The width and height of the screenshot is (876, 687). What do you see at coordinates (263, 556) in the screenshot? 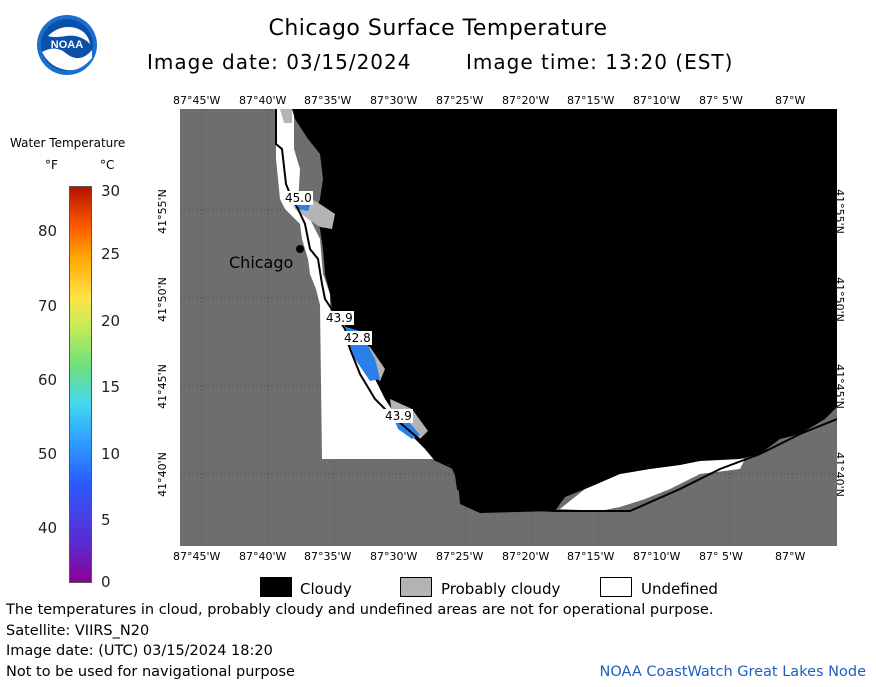
I see `lon-tick-bottom: 87°40'W` at bounding box center [263, 556].